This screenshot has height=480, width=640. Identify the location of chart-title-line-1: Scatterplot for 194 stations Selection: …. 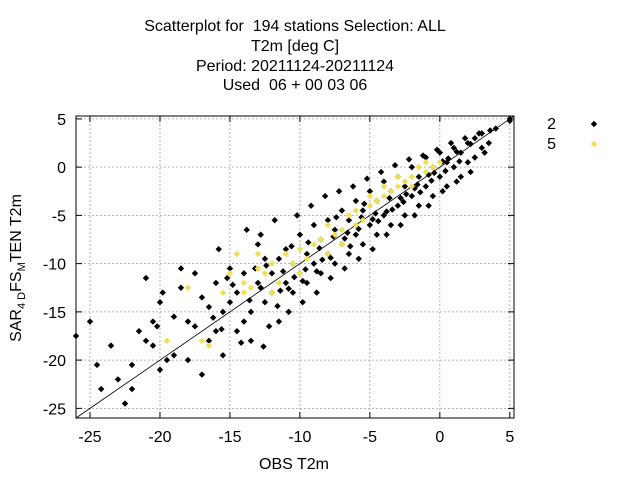
(295, 26).